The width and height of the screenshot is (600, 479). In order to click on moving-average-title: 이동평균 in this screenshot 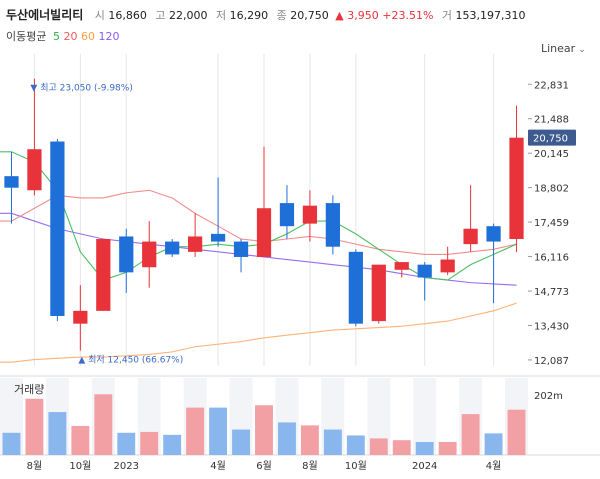, I will do `click(26, 36)`.